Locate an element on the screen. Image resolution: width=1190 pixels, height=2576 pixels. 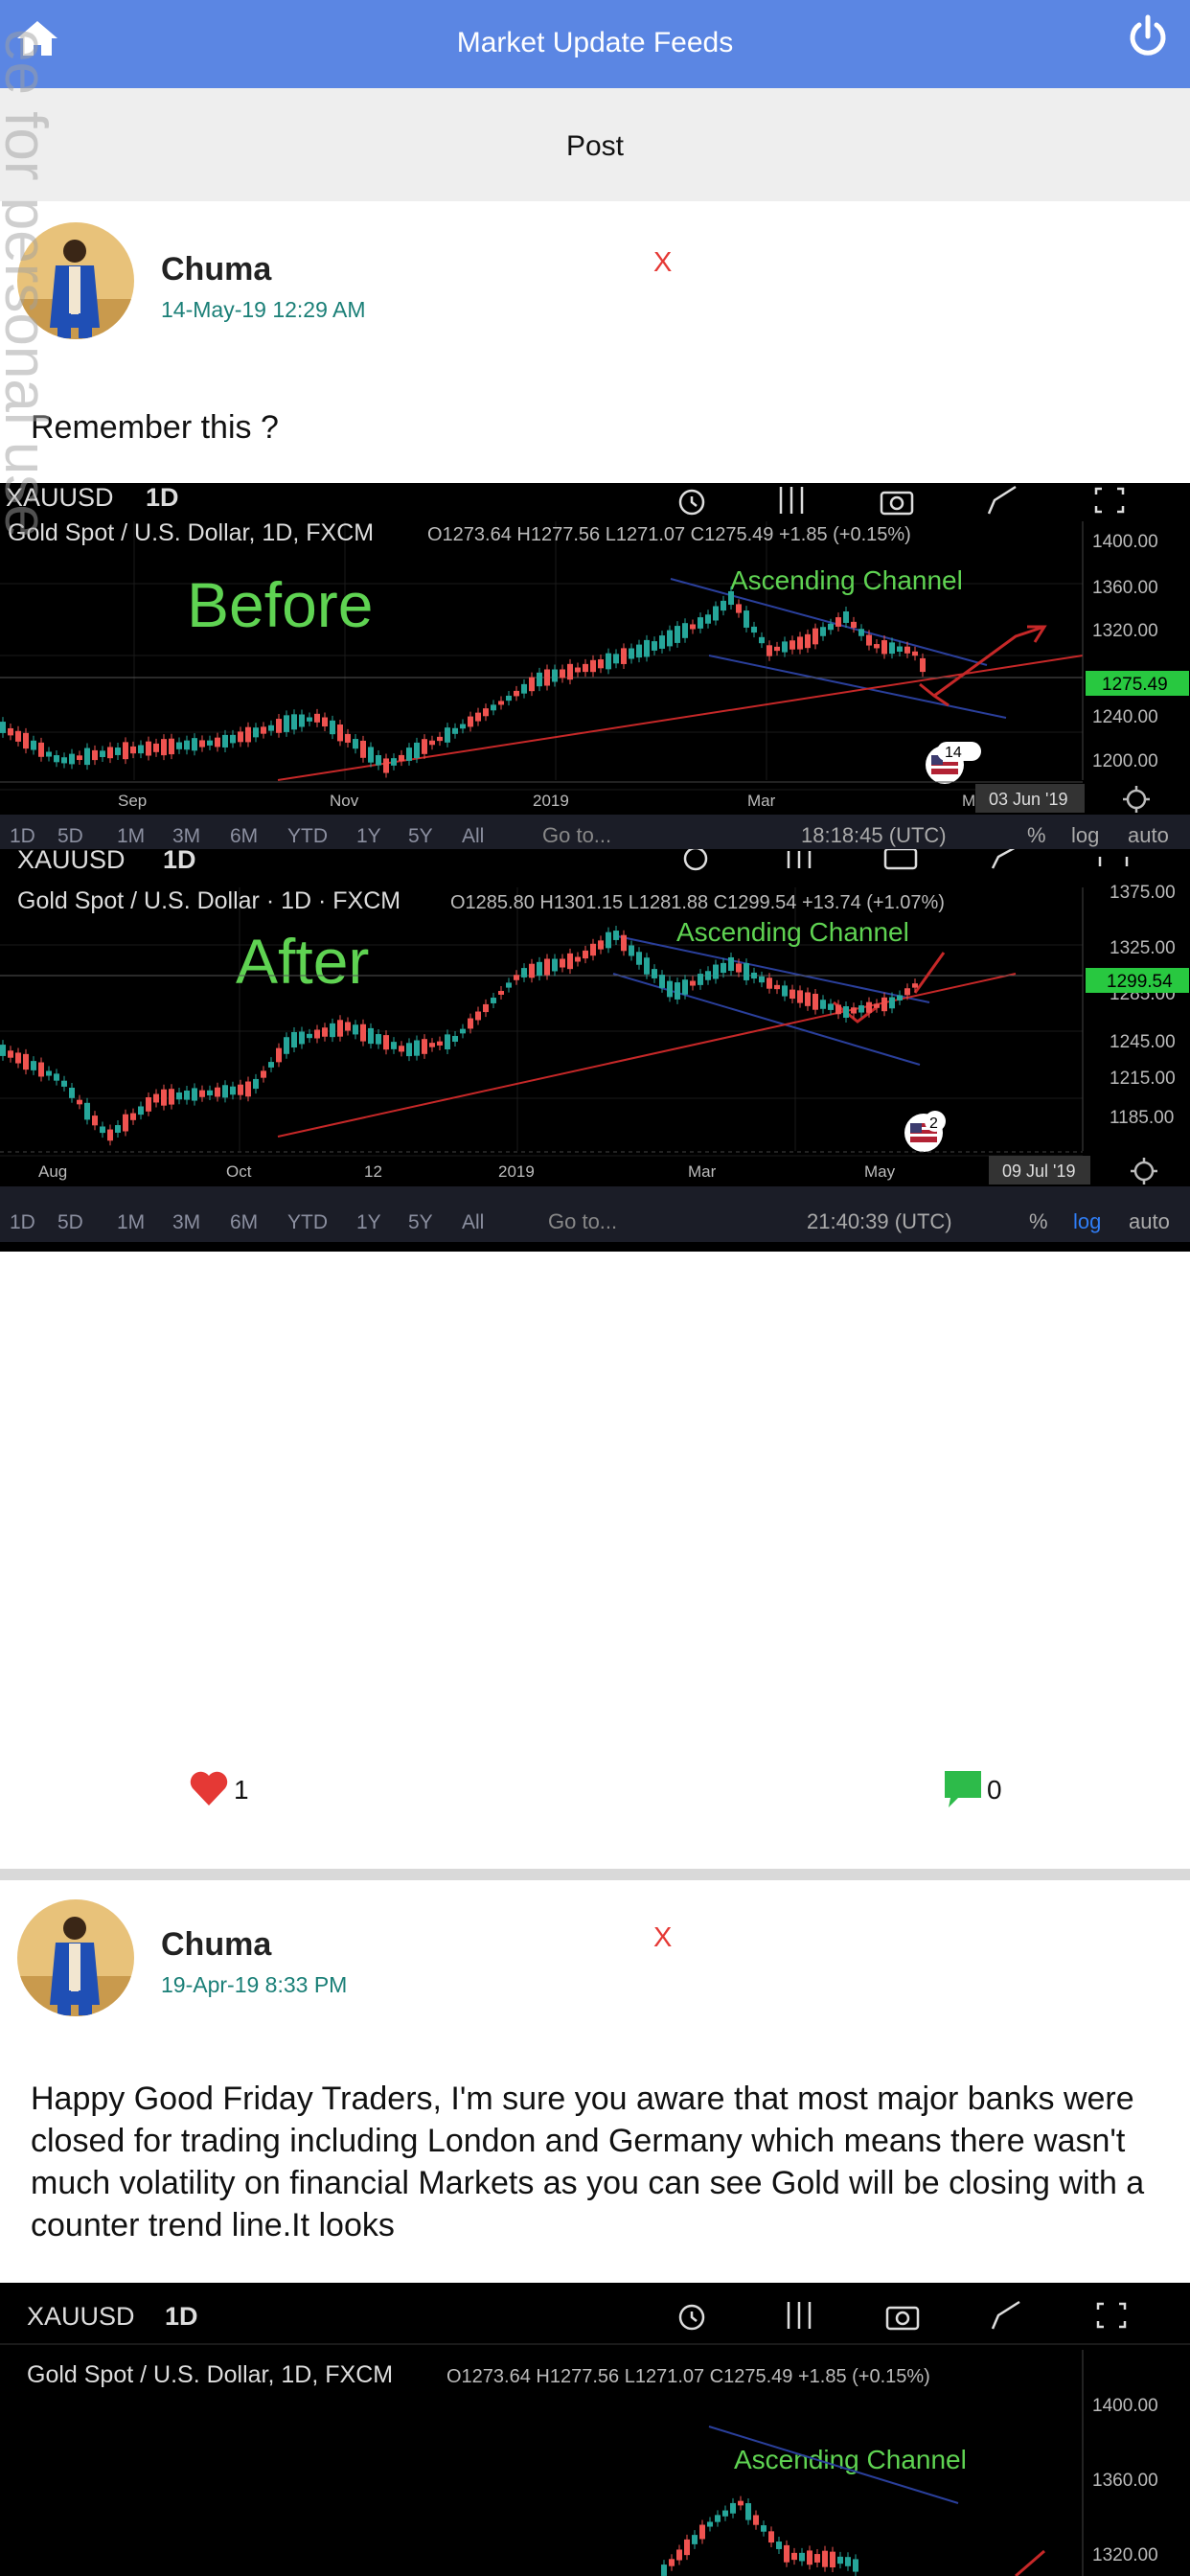
post-bar: Post is located at coordinates (595, 144).